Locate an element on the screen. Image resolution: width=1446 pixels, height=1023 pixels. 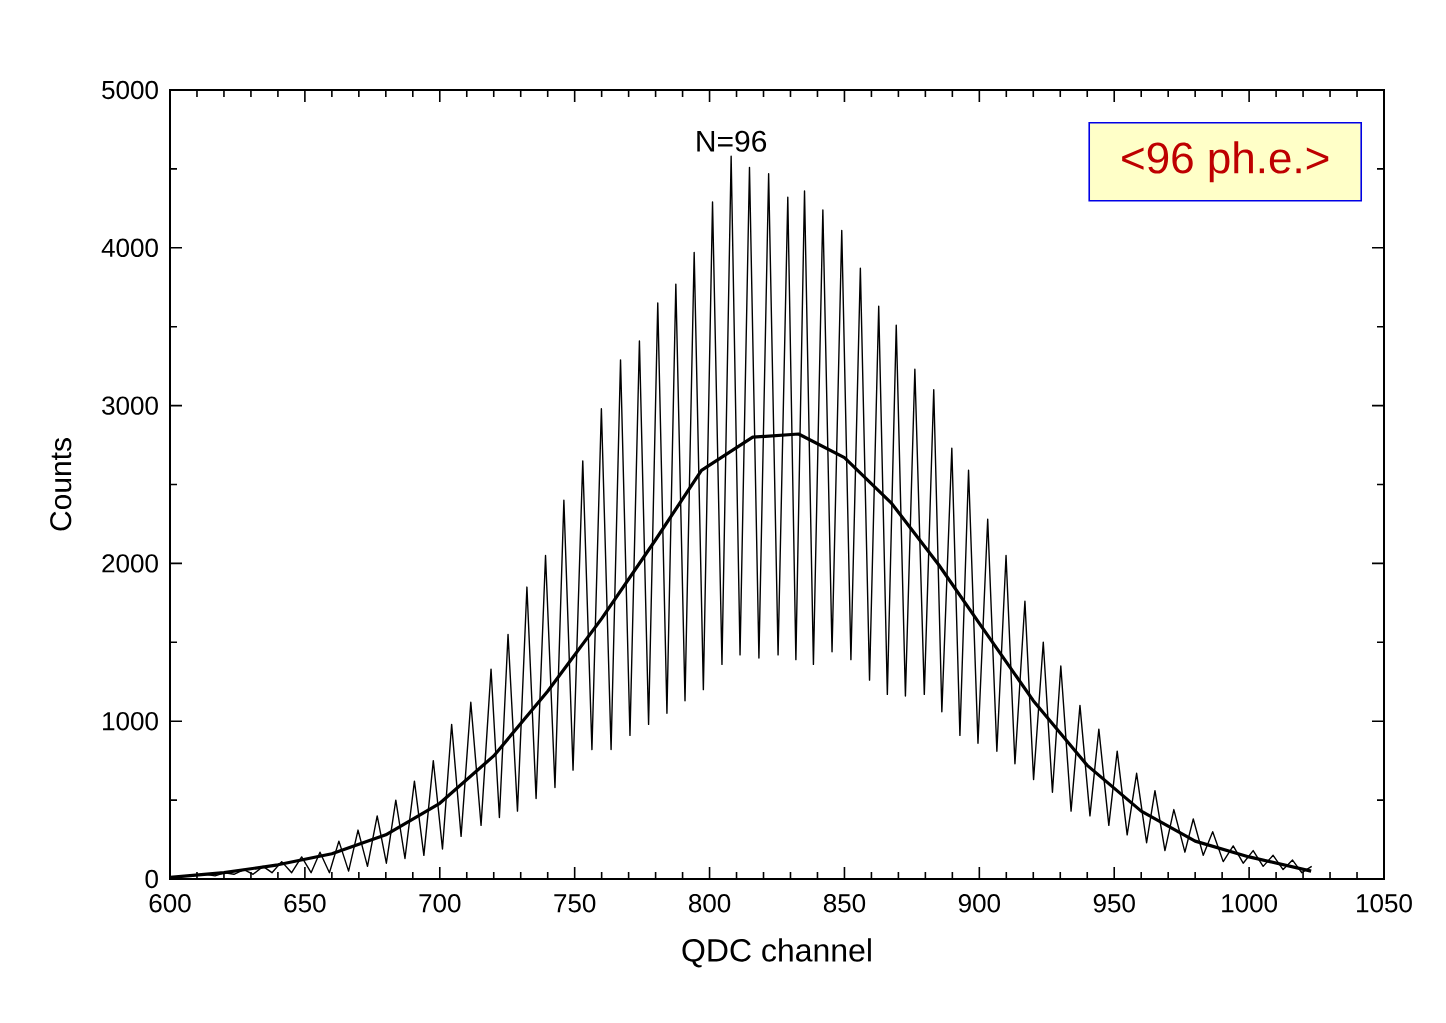
y-axis-title: Counts is located at coordinates (61, 484).